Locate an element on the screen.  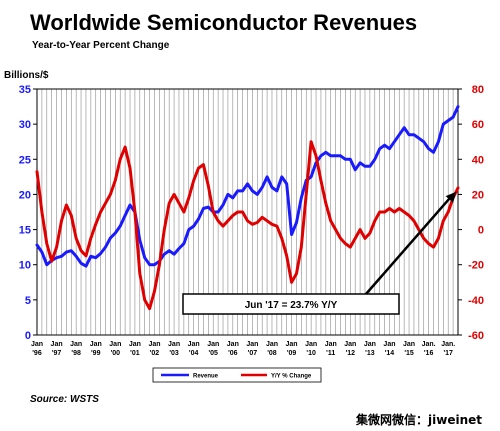
legend-label-yoy: Y/Y % Change is located at coordinates (291, 377).